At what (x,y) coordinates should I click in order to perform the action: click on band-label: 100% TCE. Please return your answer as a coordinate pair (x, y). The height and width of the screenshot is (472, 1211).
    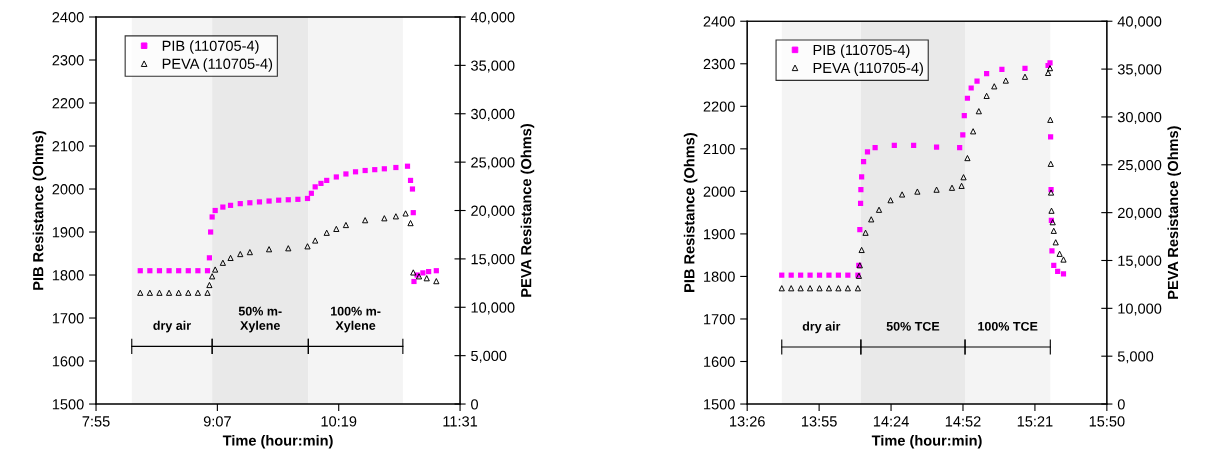
    Looking at the image, I should click on (1008, 326).